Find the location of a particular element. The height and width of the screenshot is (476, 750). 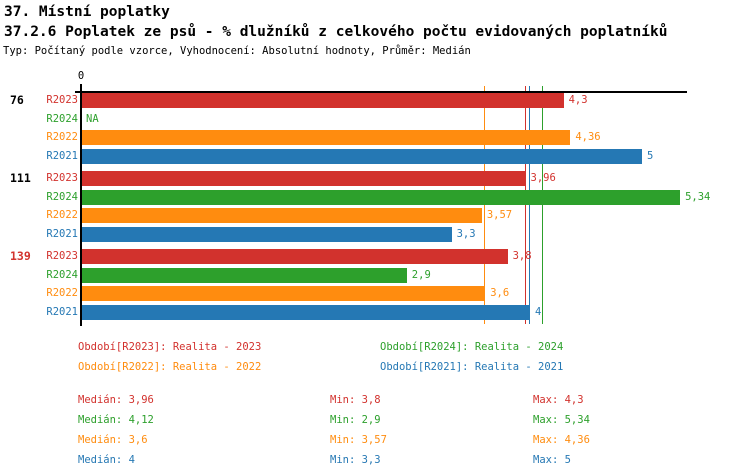

median-line-r2022 is located at coordinates (485, 205).